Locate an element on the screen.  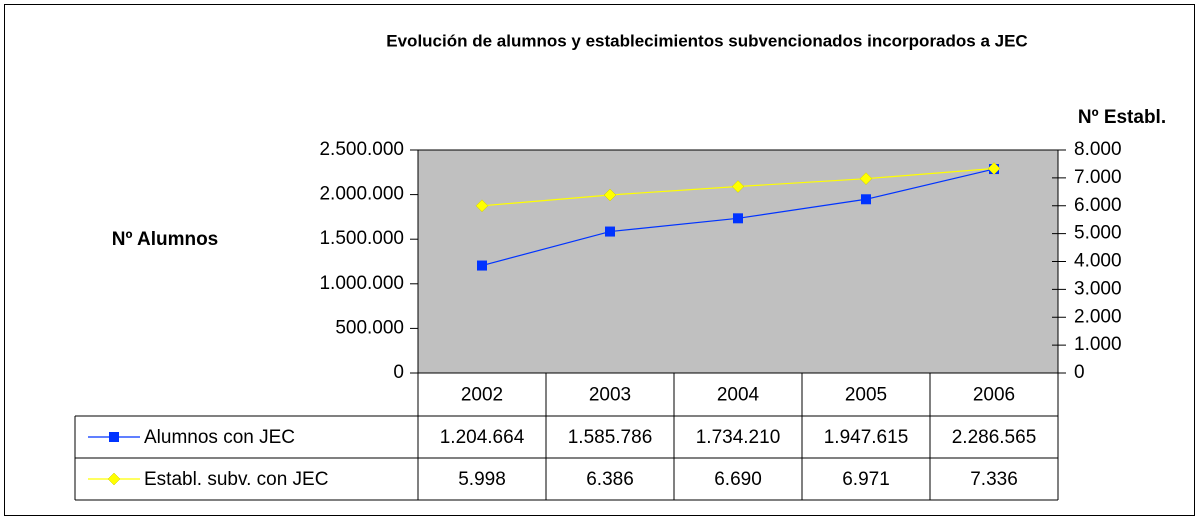
y2-tick-label: 4.000 is located at coordinates (1098, 261).